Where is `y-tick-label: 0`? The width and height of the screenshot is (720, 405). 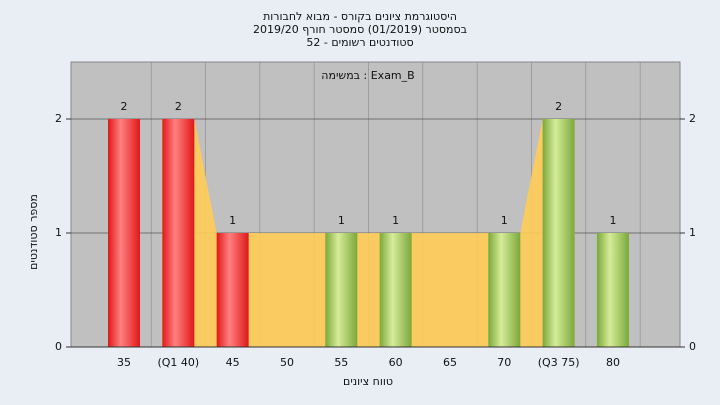
y-tick-label: 0 is located at coordinates (58, 346).